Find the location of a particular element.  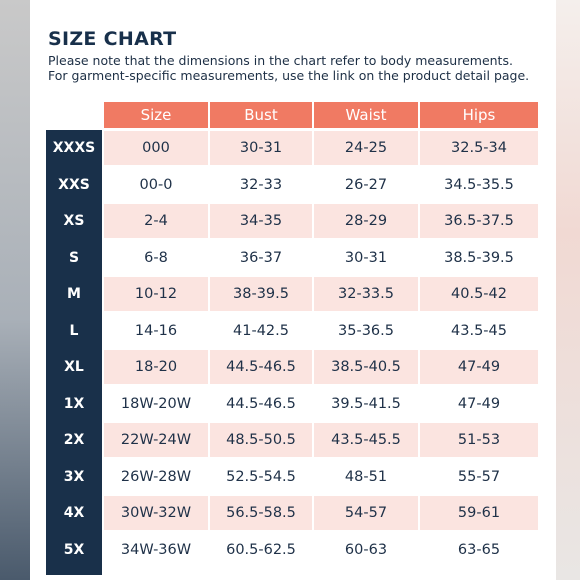

cell-bust: 34-35 is located at coordinates (261, 221).